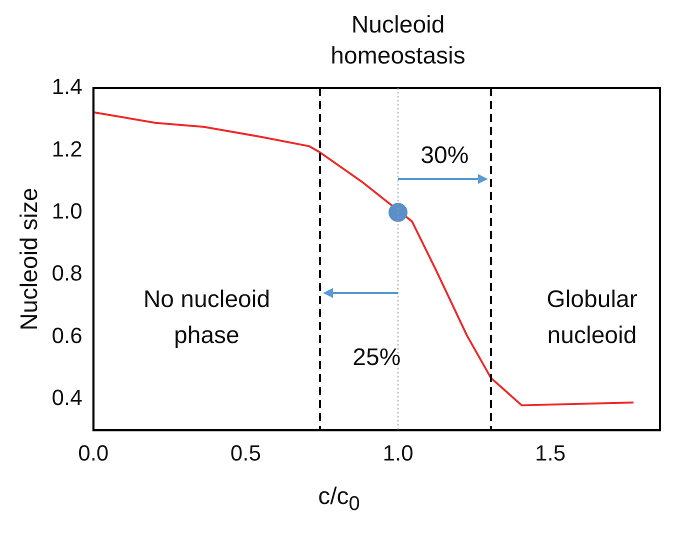  I want to click on y-tick-label: 0.8, so click(67, 273).